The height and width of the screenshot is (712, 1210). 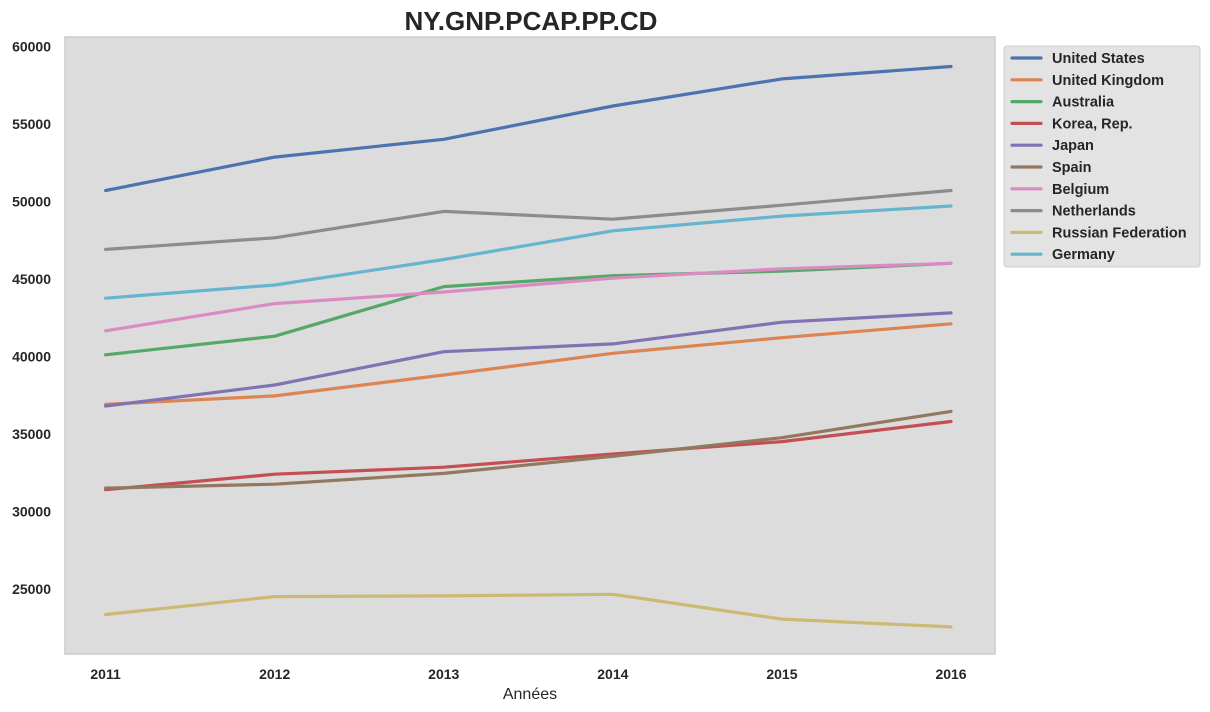 I want to click on x-tick-label: 2013, so click(x=443, y=674).